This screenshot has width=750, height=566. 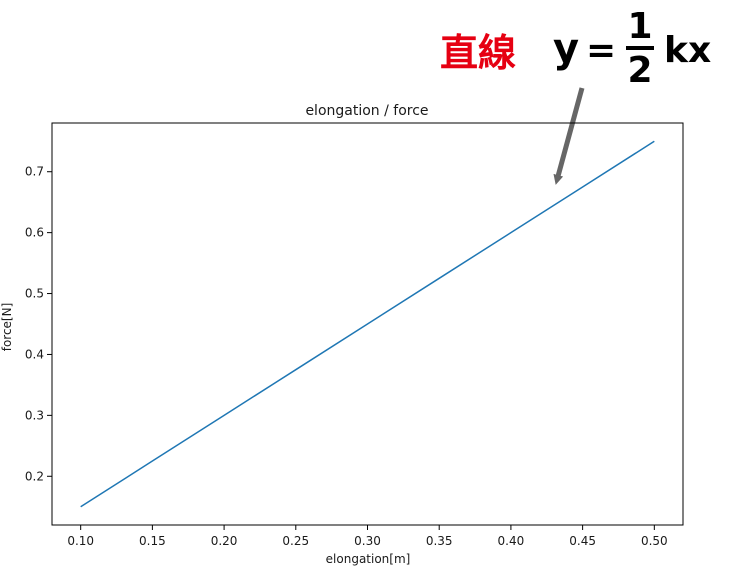 What do you see at coordinates (7, 327) in the screenshot?
I see `y-axis-label: force[N]` at bounding box center [7, 327].